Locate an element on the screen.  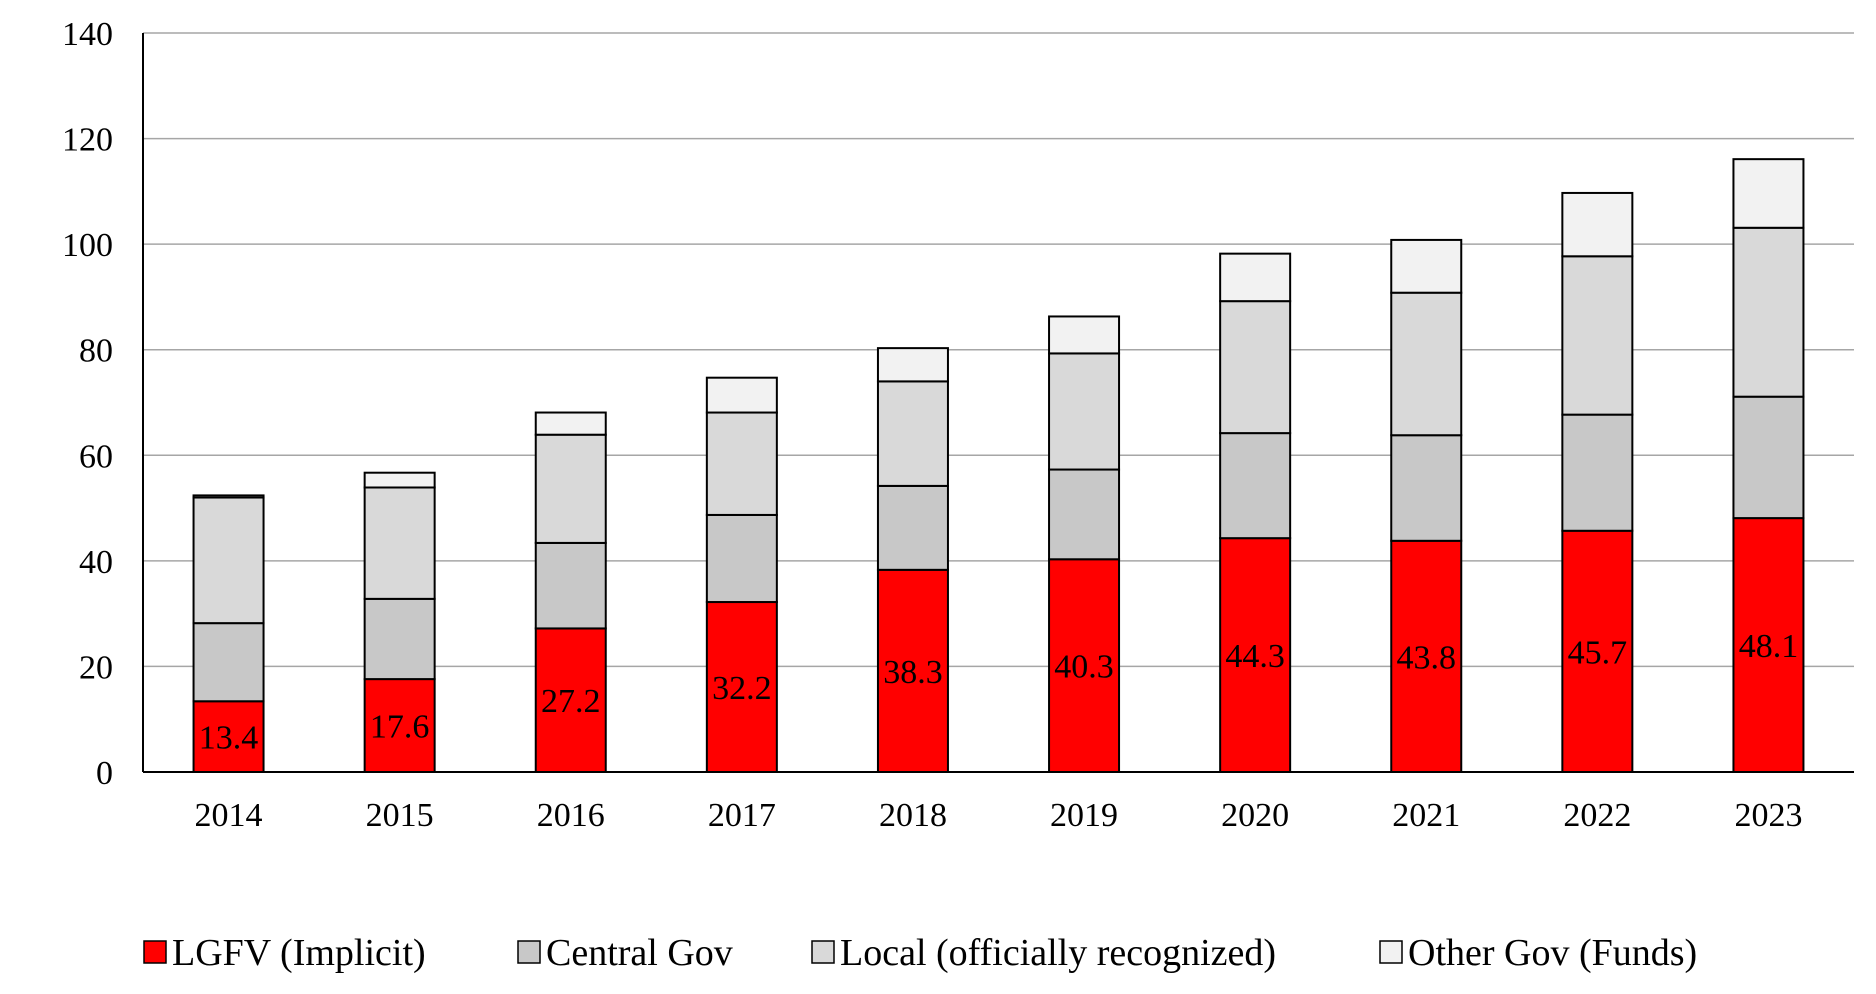
data-label-2022: 45.7 is located at coordinates (1598, 652).